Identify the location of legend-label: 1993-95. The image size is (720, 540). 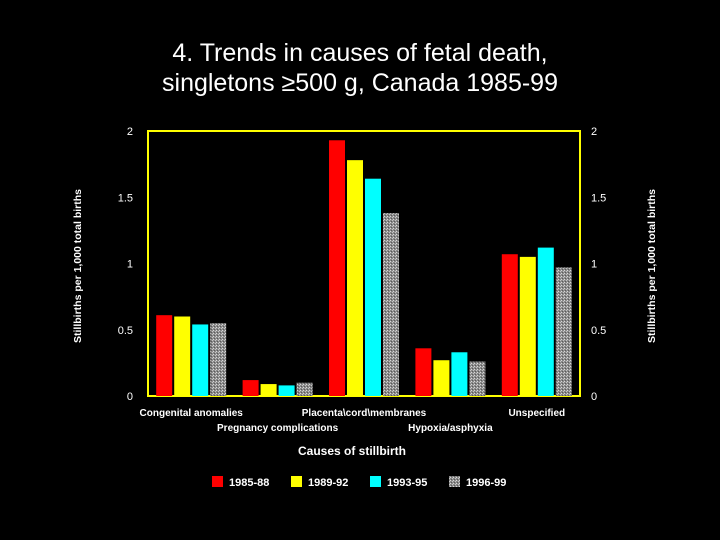
(407, 483).